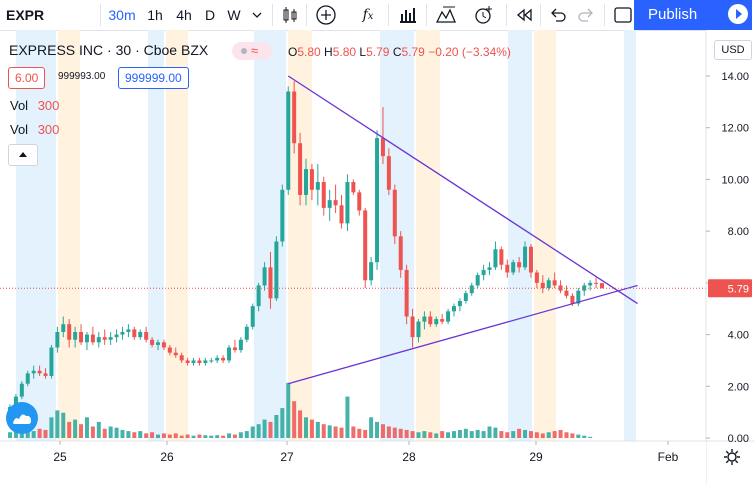 The height and width of the screenshot is (484, 754). What do you see at coordinates (733, 50) in the screenshot?
I see `usd-currency-button: USD` at bounding box center [733, 50].